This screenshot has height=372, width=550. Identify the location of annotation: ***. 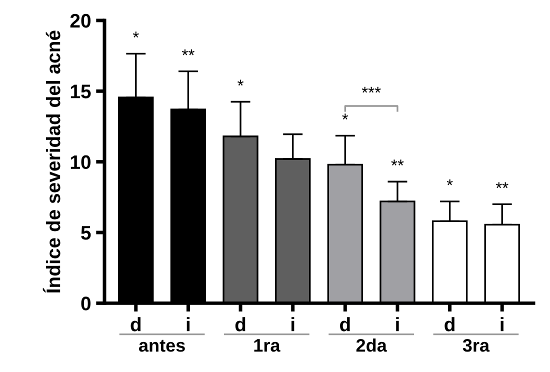
(371, 89).